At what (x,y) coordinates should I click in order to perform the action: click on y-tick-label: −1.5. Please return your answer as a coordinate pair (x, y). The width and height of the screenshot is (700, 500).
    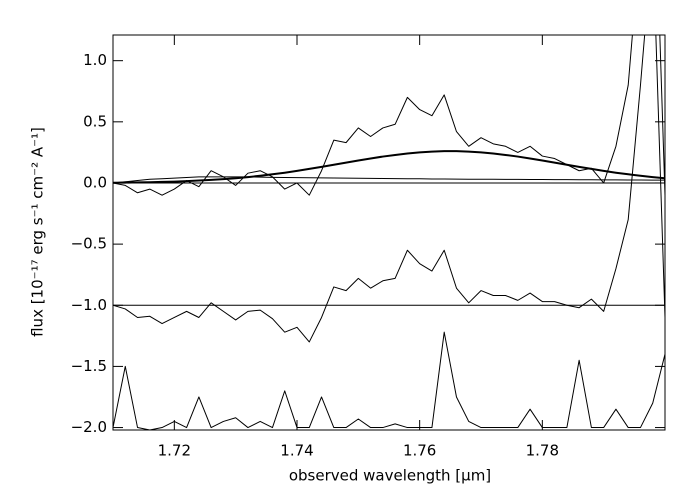
    Looking at the image, I should click on (89, 366).